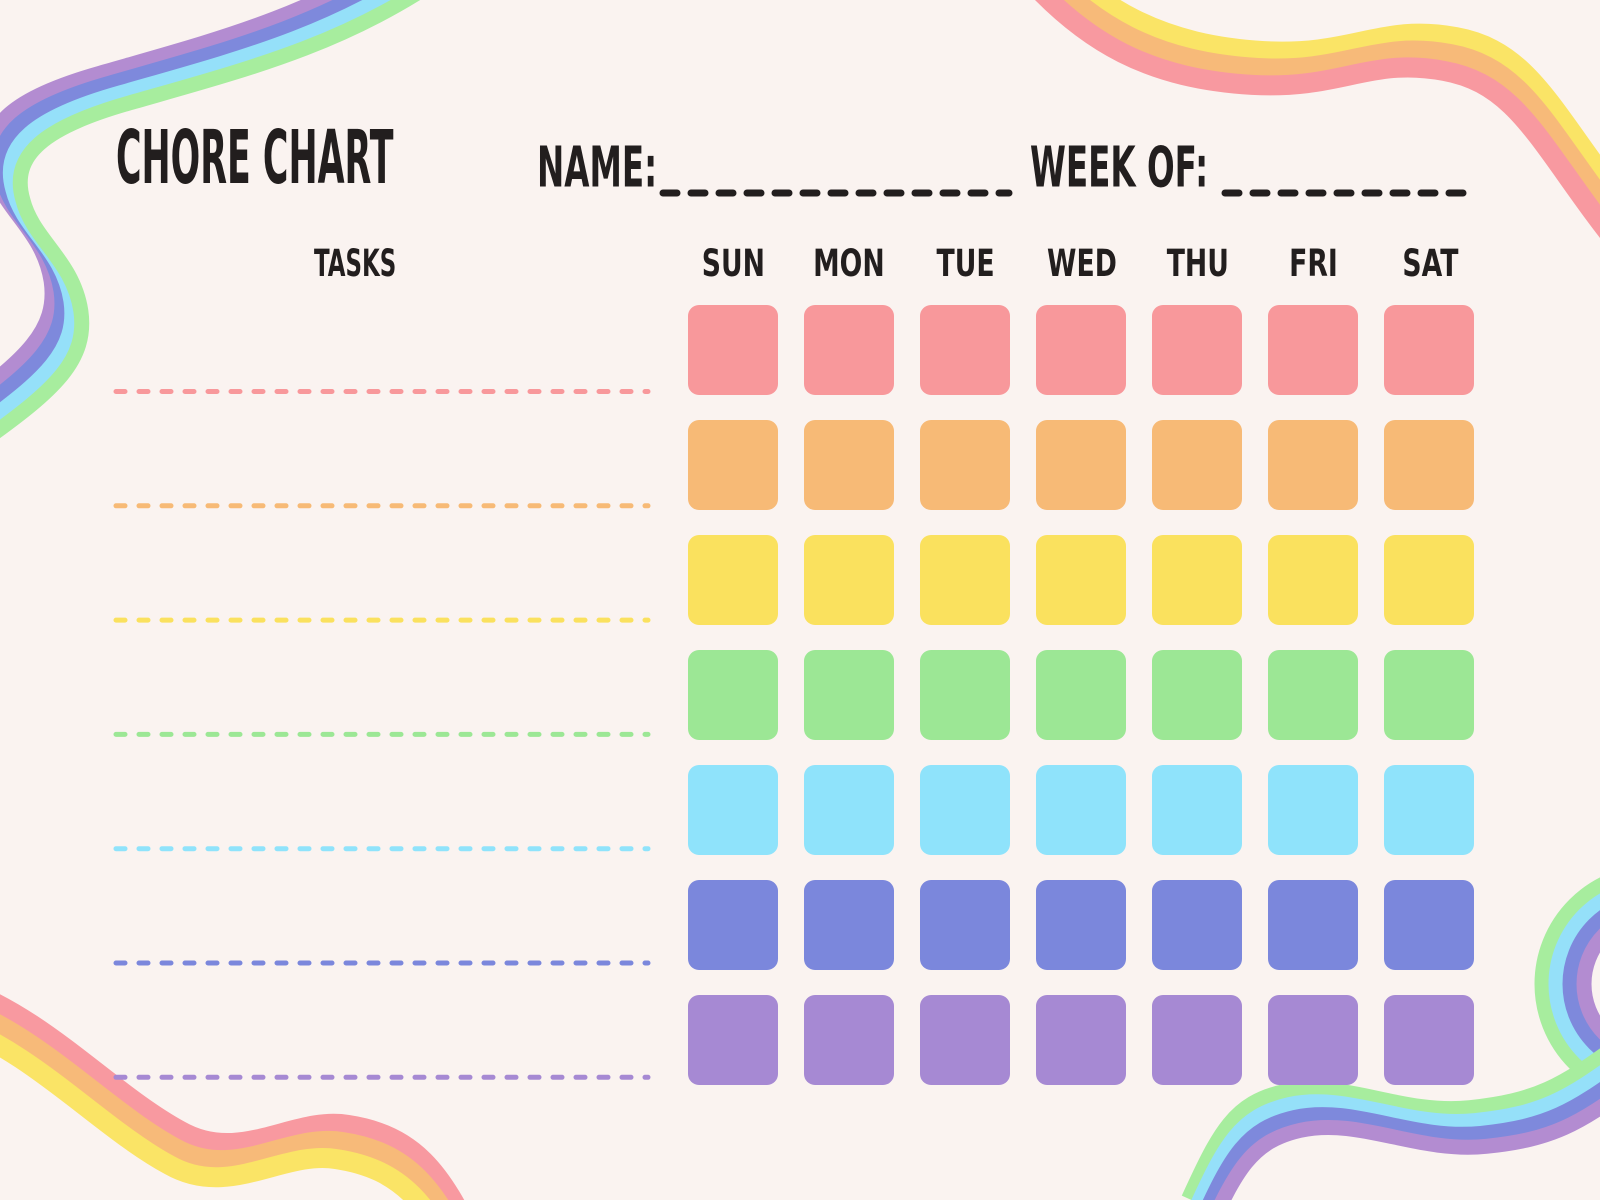 The height and width of the screenshot is (1200, 1600). I want to click on day-header-tue: TUE, so click(965, 263).